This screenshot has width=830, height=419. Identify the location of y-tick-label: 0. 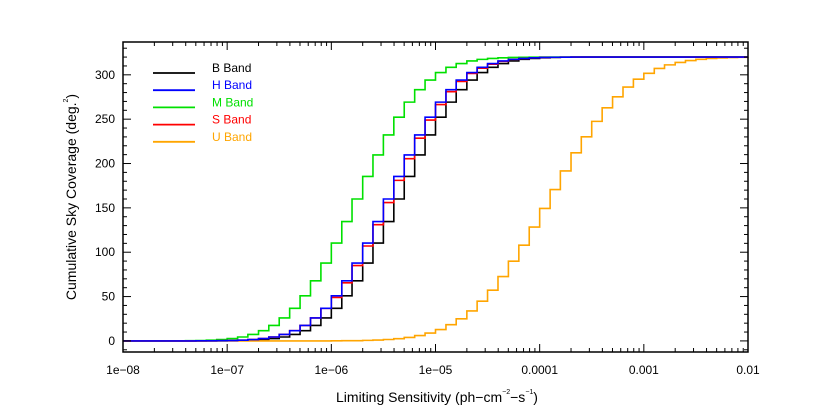
(111, 341).